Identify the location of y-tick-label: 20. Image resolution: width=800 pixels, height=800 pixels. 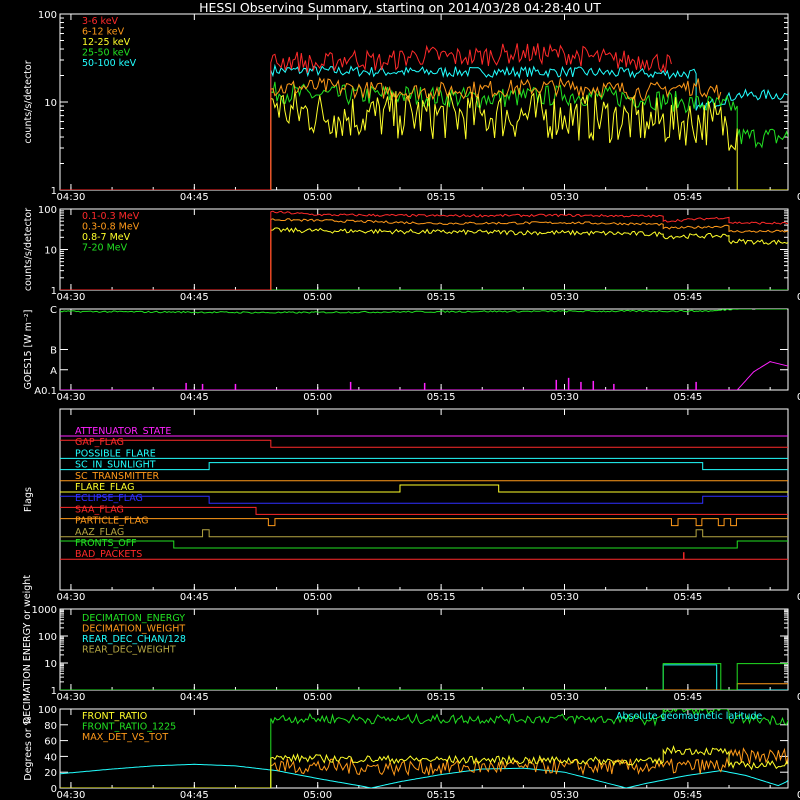
(50, 773).